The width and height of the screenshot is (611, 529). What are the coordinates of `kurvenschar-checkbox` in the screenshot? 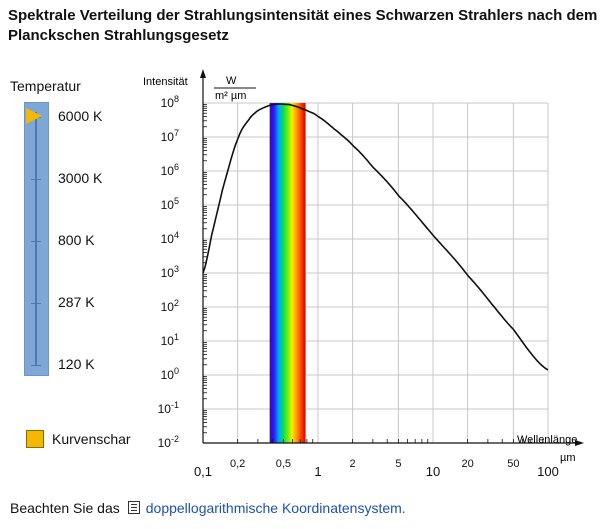 It's located at (35, 439).